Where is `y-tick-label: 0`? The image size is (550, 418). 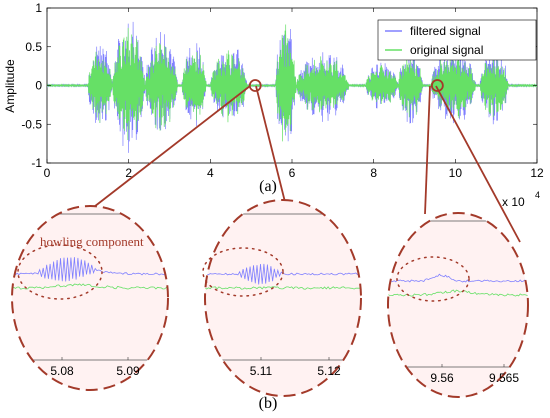
y-tick-label: 0 is located at coordinates (38, 86).